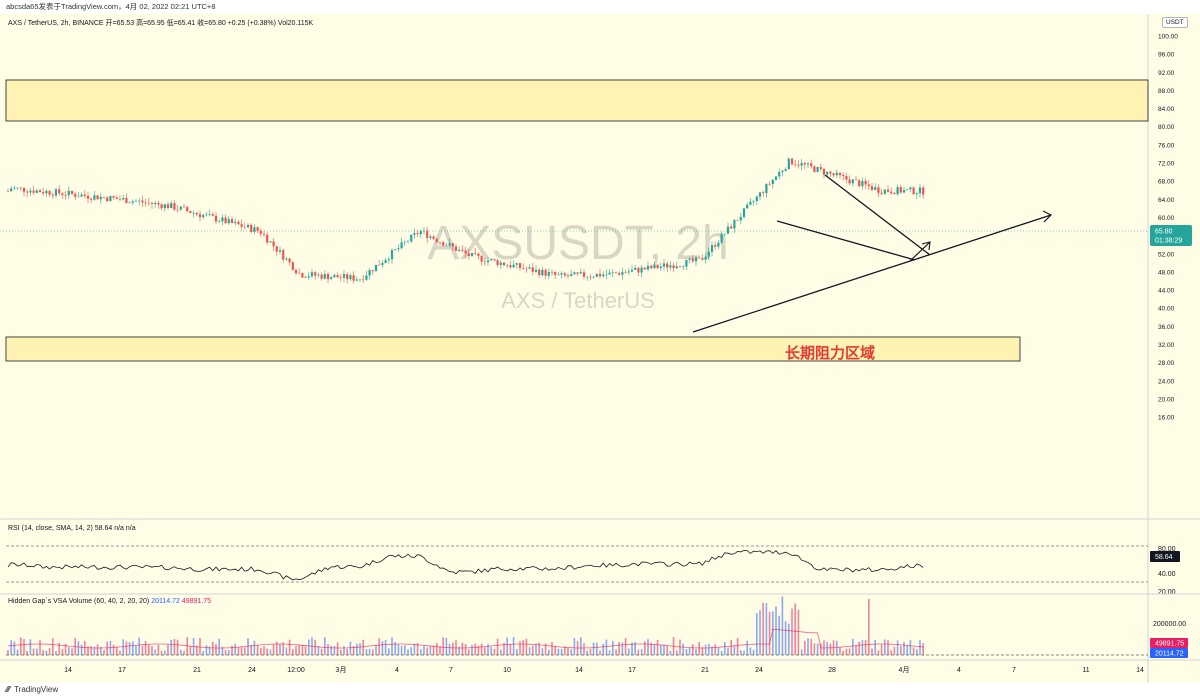 The image size is (1200, 697). Describe the element at coordinates (1047, 216) in the screenshot. I see `projection-arrowhead` at that location.